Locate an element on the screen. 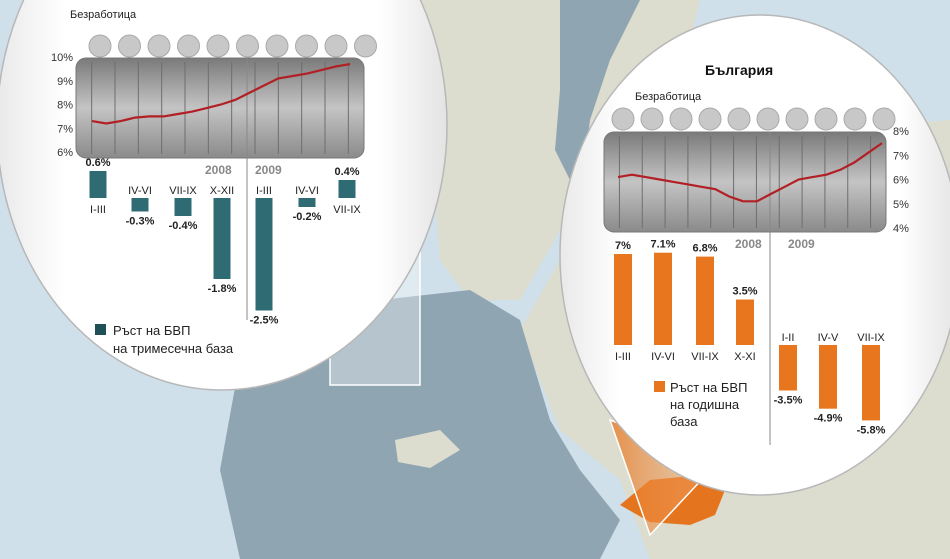 The width and height of the screenshot is (950, 559). l-bar-label: -2.5% is located at coordinates (264, 321).